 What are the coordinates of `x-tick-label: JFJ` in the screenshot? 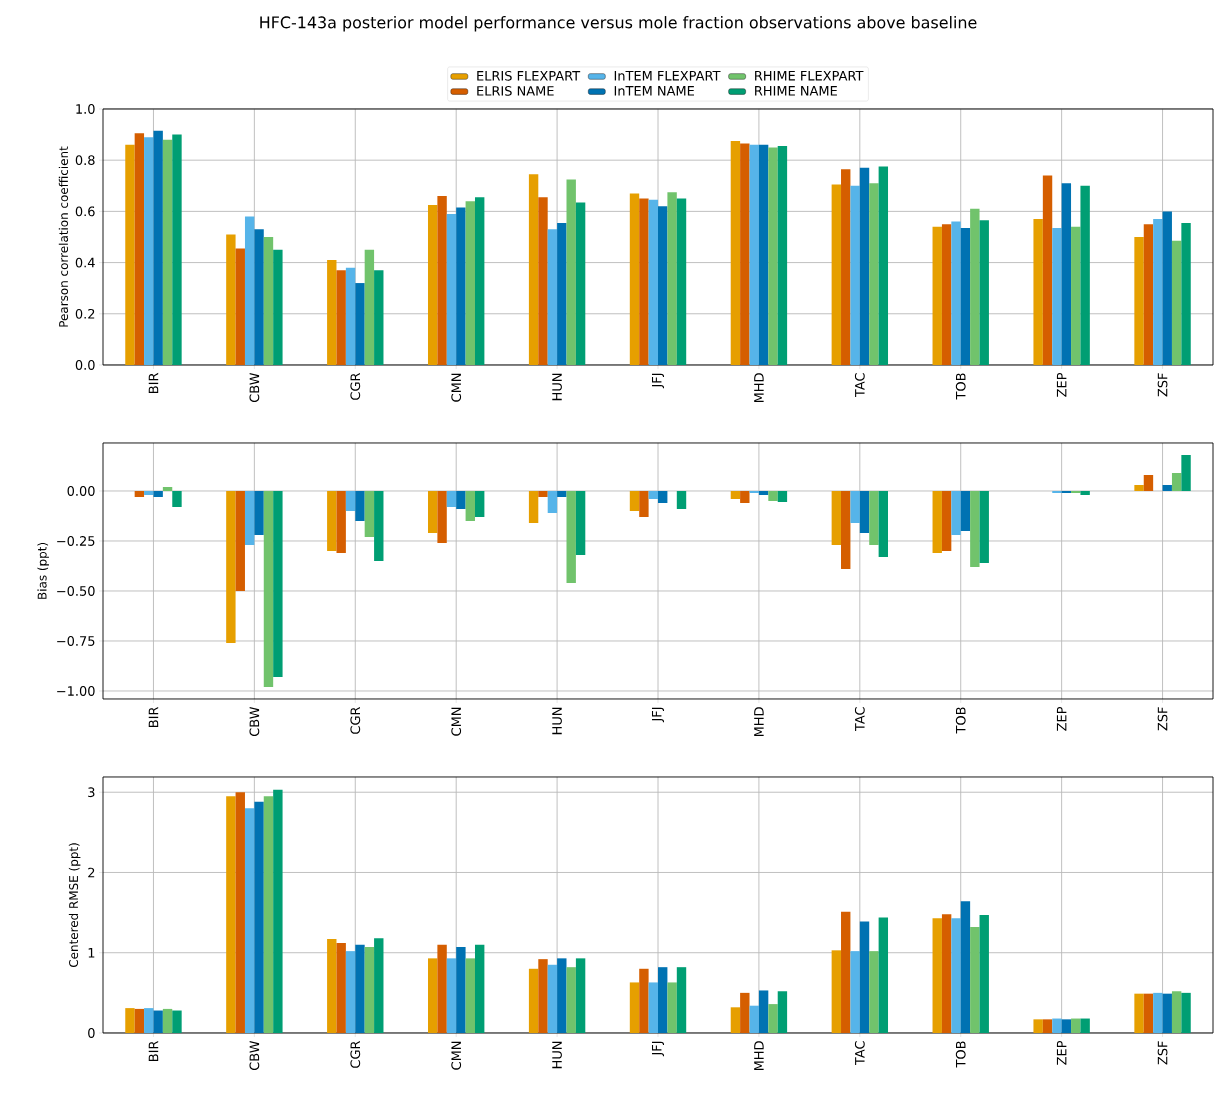 It's located at (658, 381).